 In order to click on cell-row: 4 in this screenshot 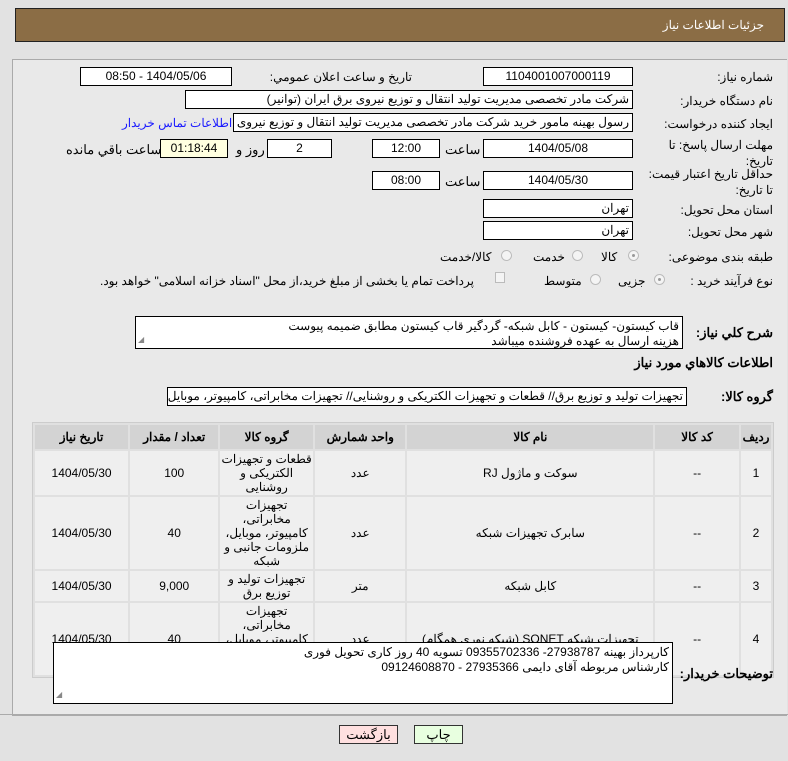, I will do `click(756, 639)`.